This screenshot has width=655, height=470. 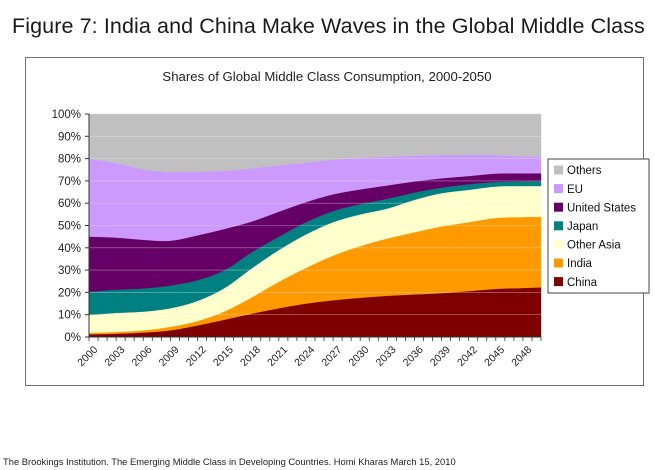 What do you see at coordinates (196, 356) in the screenshot?
I see `x-tick-label: 2012` at bounding box center [196, 356].